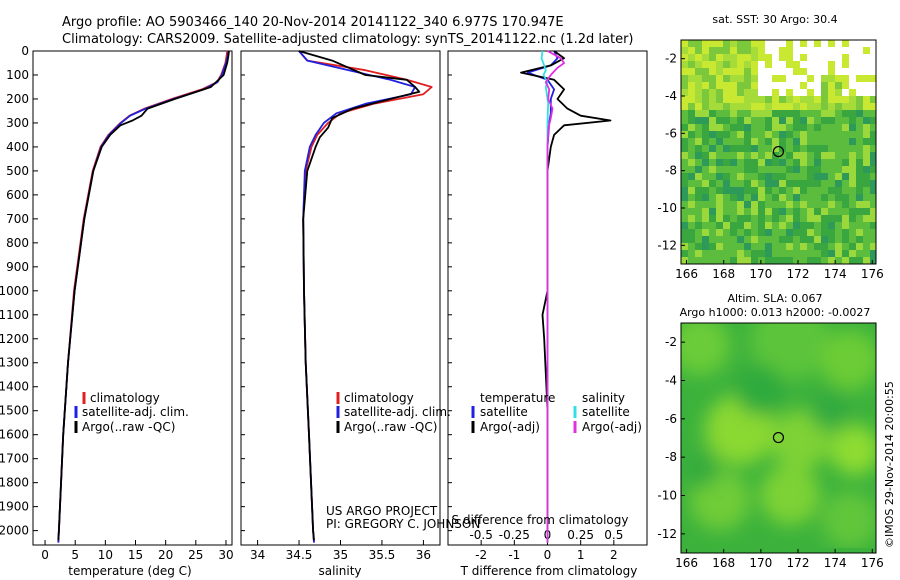  Describe the element at coordinates (778, 438) in the screenshot. I see `sla-map-frame` at that location.